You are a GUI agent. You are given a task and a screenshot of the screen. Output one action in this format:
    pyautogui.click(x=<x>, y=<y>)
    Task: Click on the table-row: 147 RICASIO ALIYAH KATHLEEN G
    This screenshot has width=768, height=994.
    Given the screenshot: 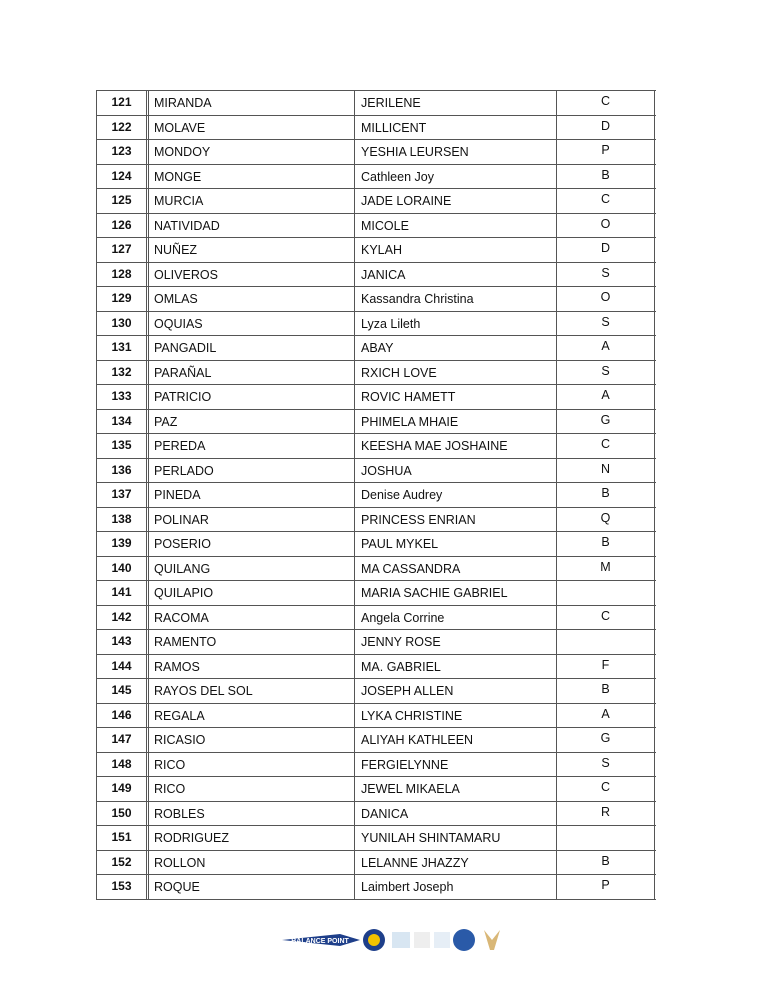 What is the action you would take?
    pyautogui.click(x=376, y=740)
    